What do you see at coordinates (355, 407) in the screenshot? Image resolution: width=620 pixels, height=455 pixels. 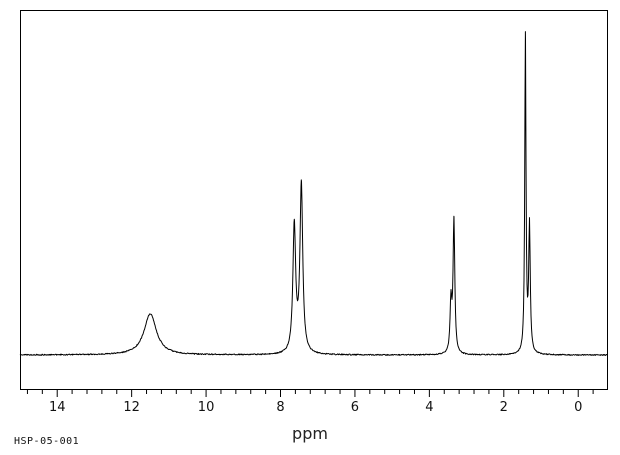 I see `x-axis-tick-label: 6` at bounding box center [355, 407].